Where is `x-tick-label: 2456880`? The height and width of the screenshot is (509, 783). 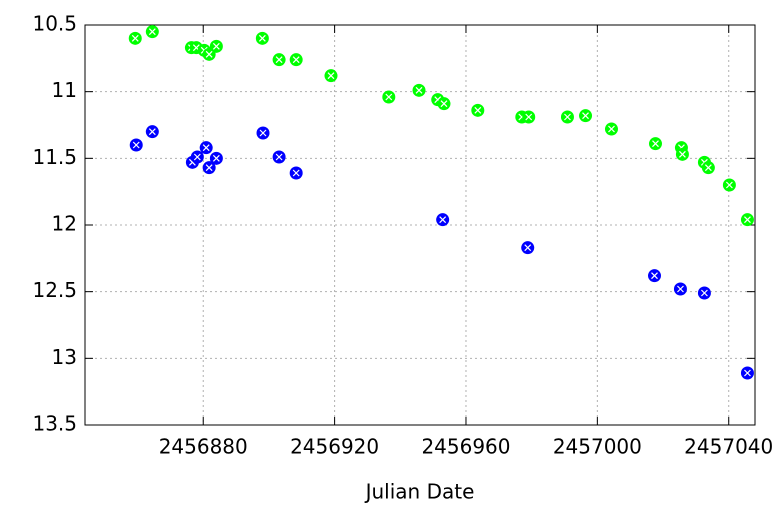 x-tick-label: 2456880 is located at coordinates (203, 447).